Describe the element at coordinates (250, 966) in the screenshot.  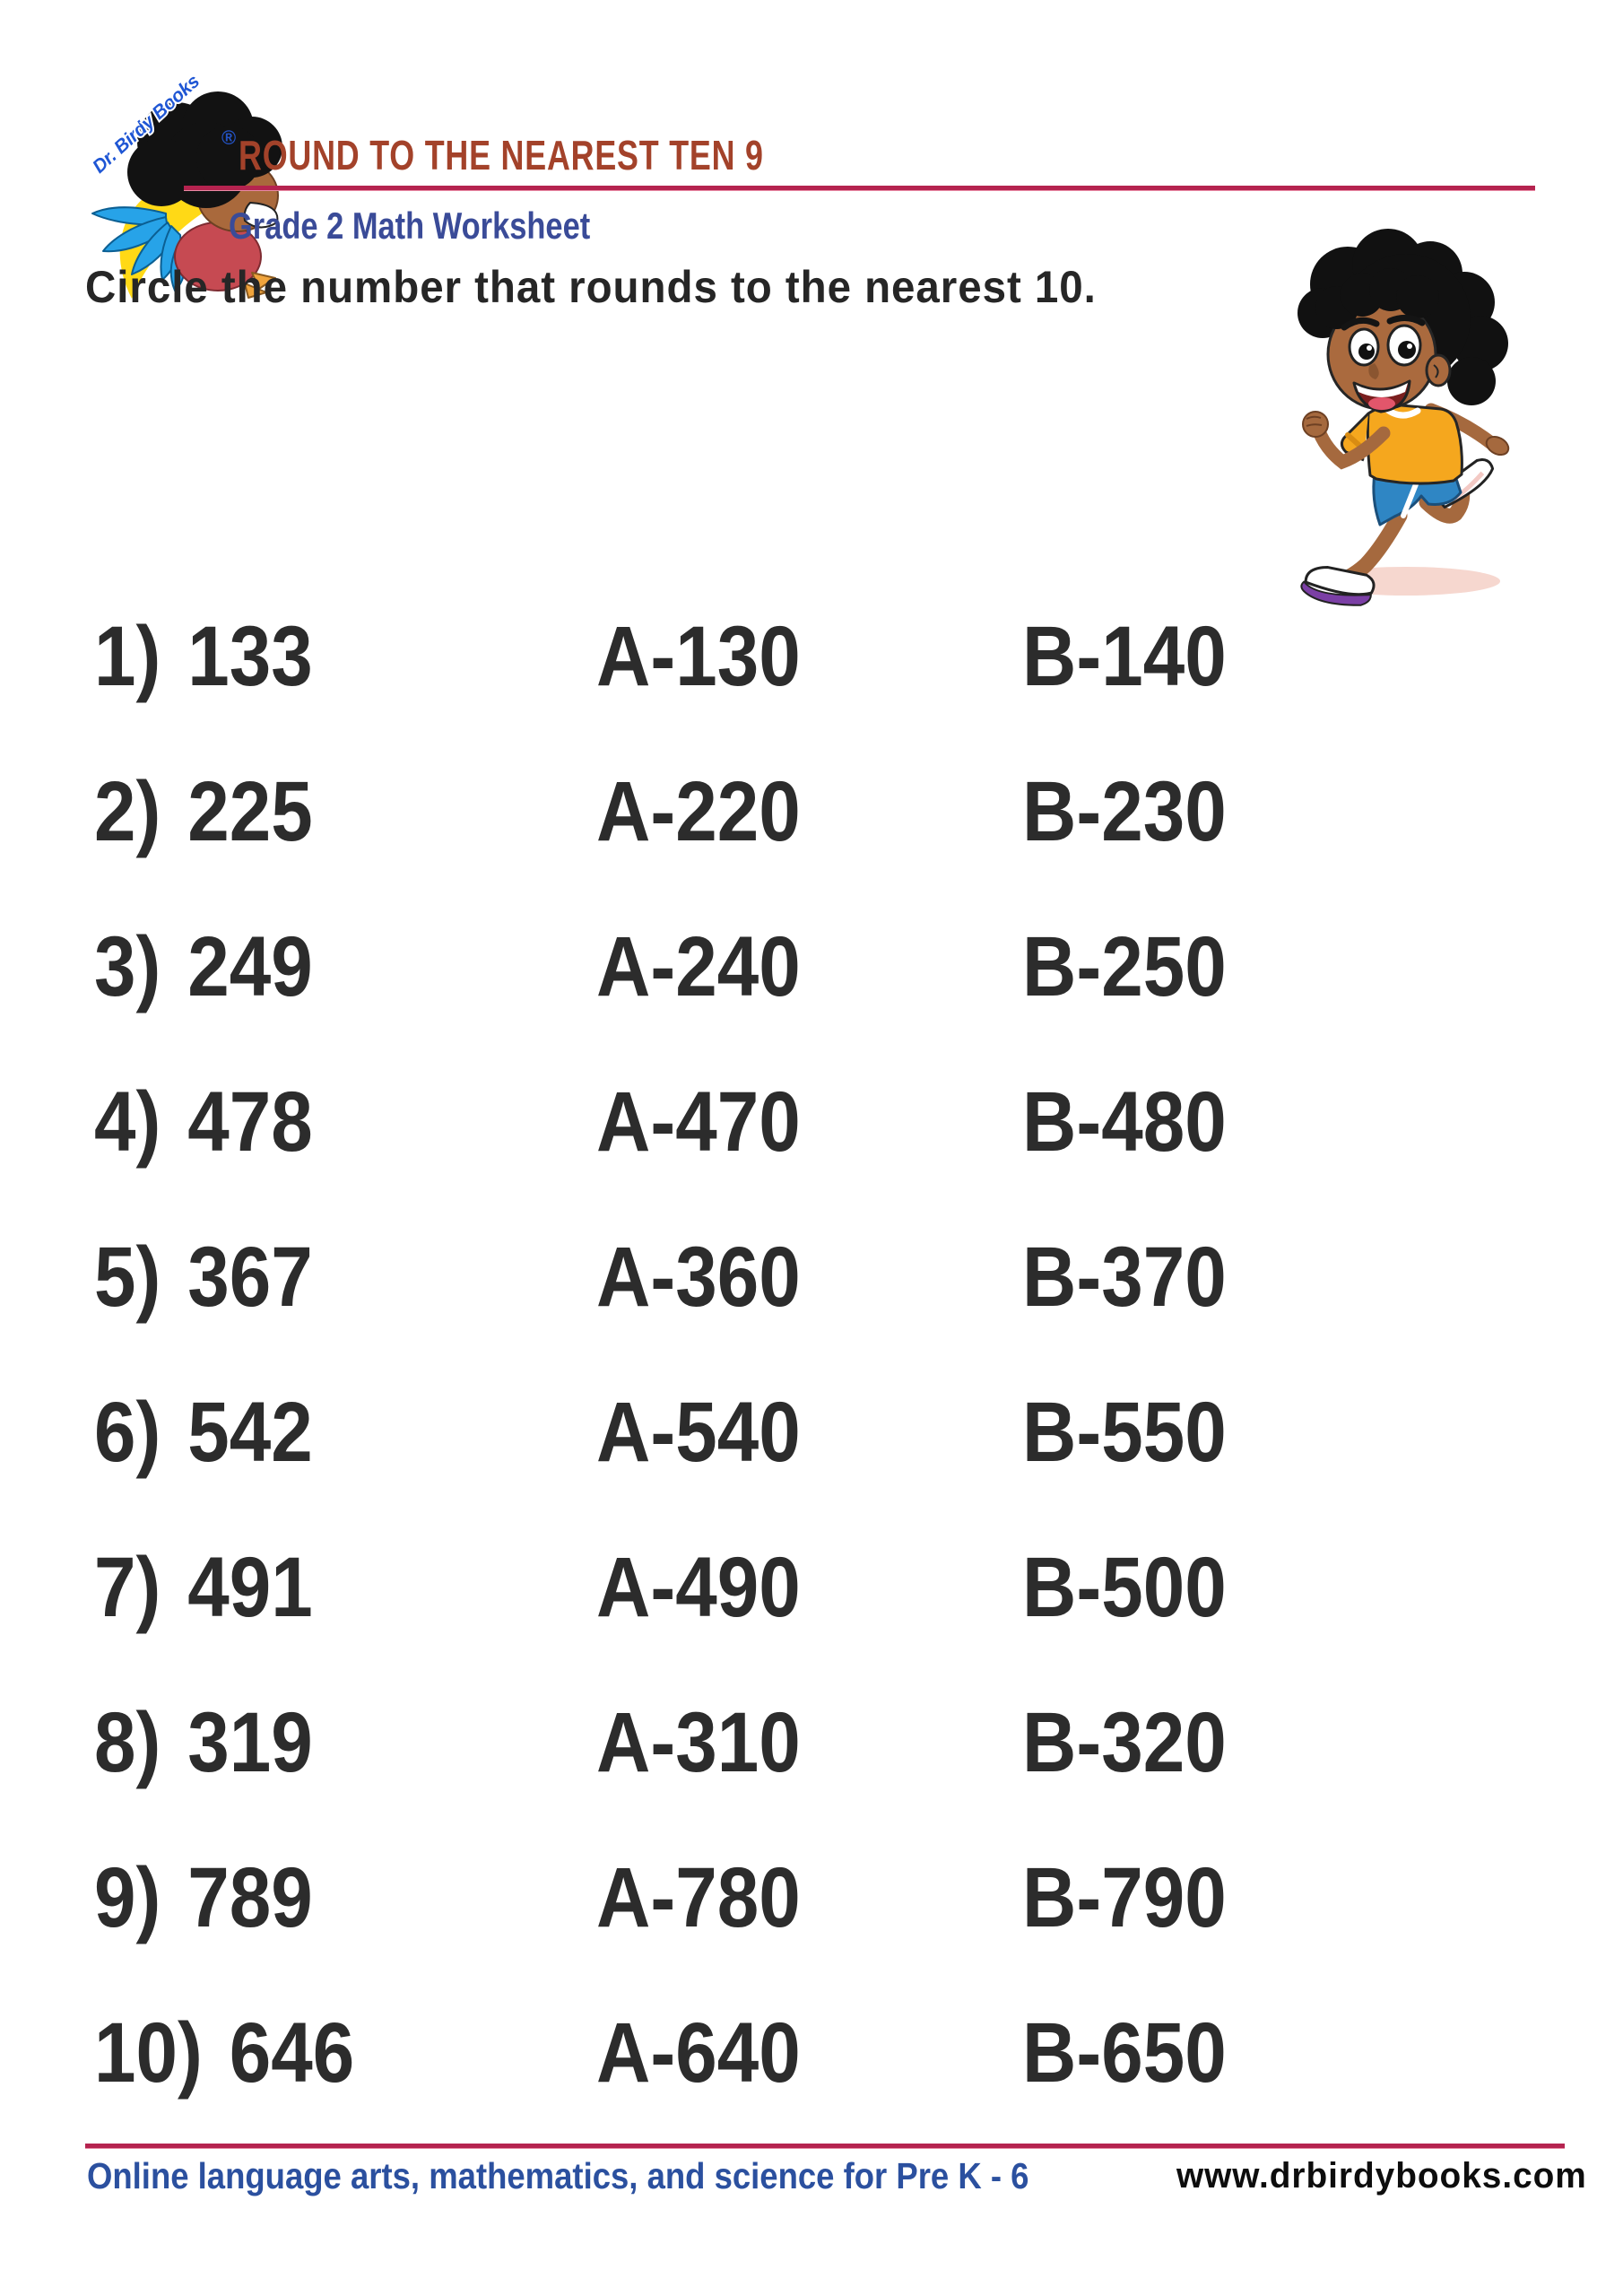
I see `problem-value: 249` at that location.